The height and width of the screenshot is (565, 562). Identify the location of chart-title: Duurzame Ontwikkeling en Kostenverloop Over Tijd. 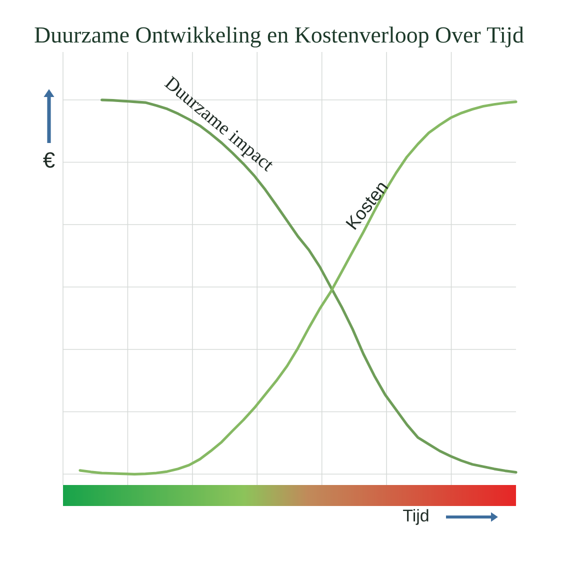
(279, 37).